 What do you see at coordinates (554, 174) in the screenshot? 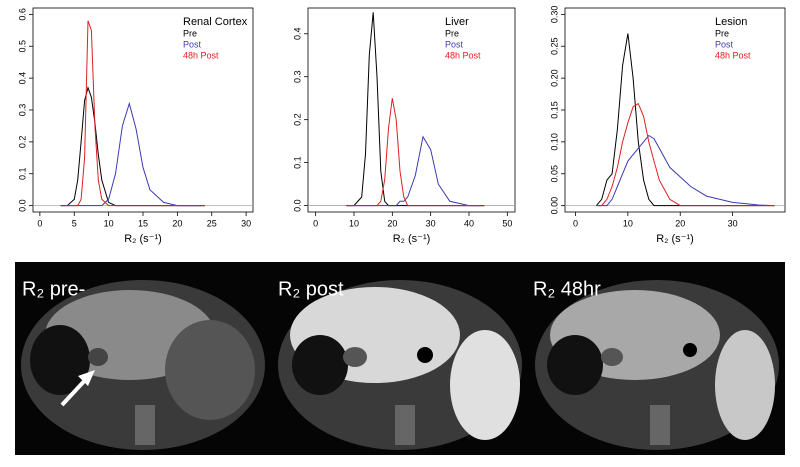
I see `y-tick-label: 0.05` at bounding box center [554, 174].